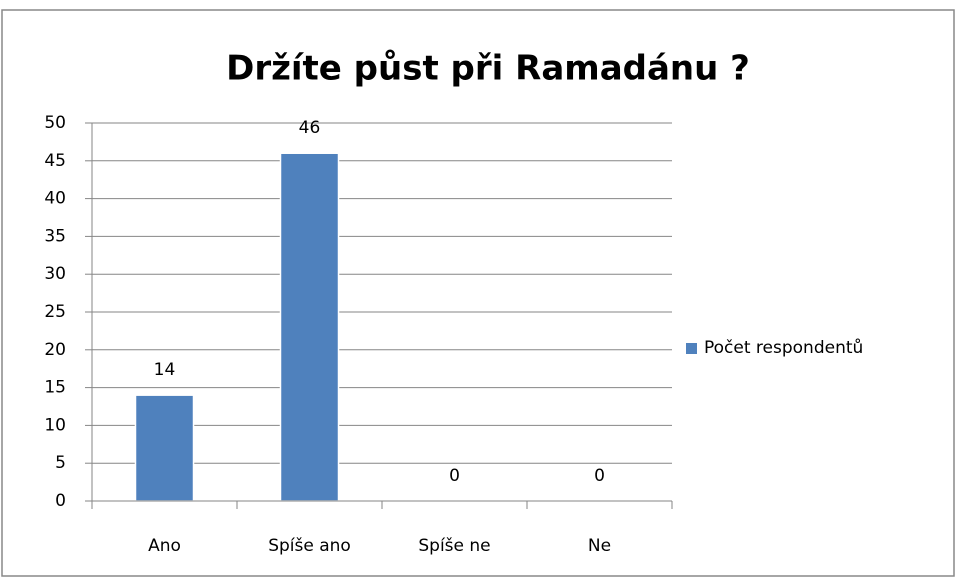  Describe the element at coordinates (164, 546) in the screenshot. I see `x-tick-label: Ano` at that location.